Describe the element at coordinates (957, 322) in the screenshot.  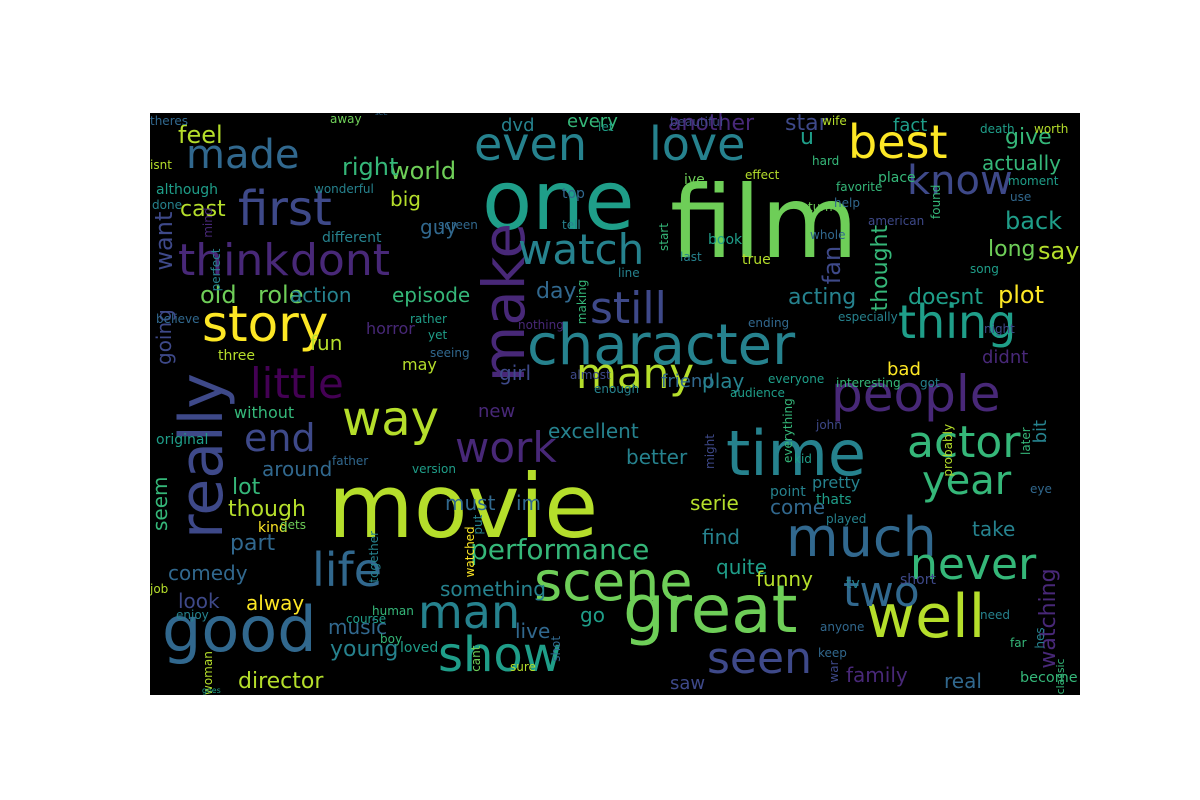
I see `cloud-word-thing: thing` at that location.